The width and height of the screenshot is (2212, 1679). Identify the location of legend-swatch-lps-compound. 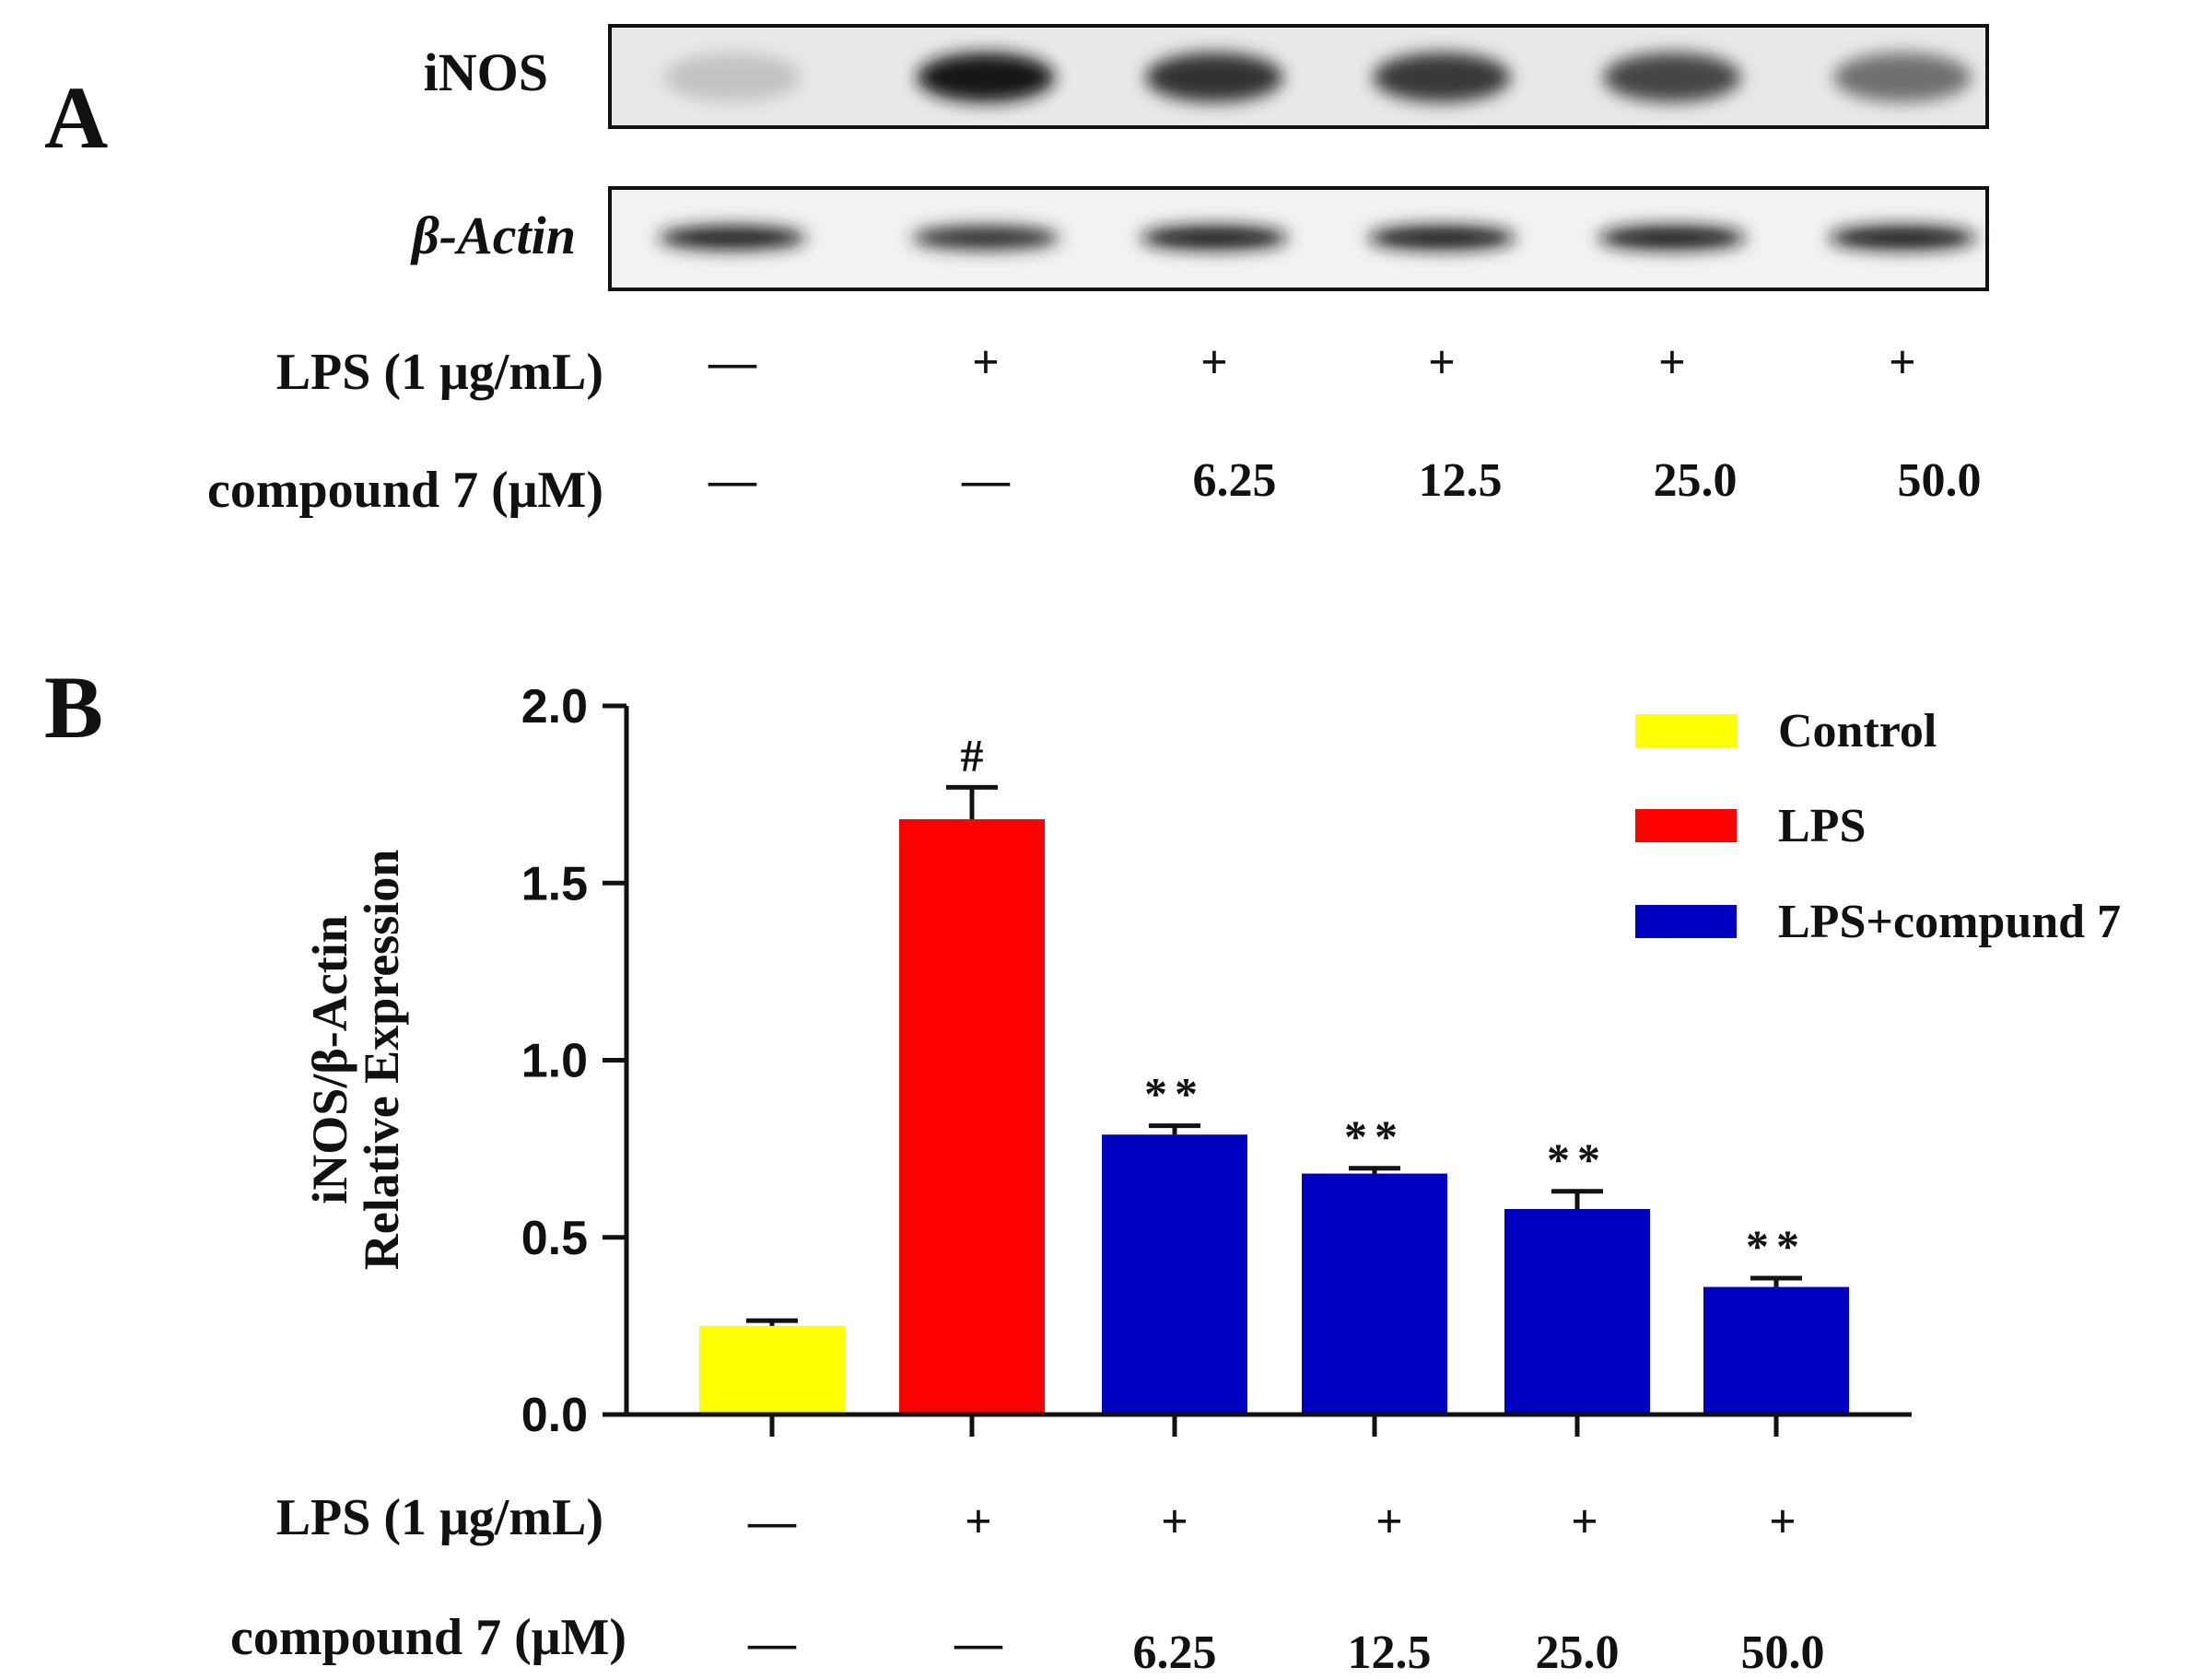
(1686, 921).